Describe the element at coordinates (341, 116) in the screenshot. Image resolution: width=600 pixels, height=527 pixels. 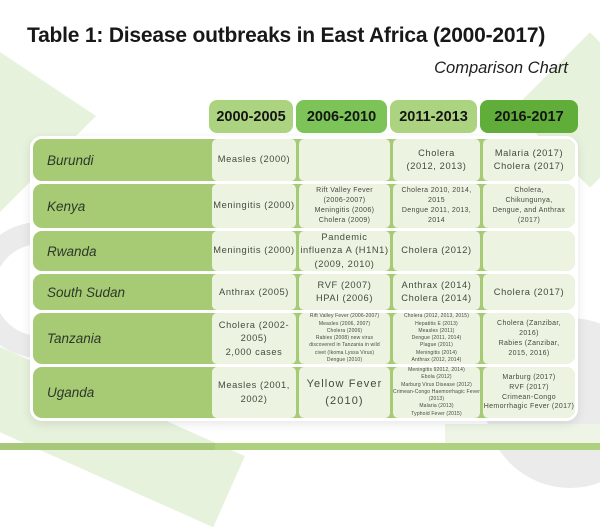
I see `column-header-2006-2010: 2006-2010` at that location.